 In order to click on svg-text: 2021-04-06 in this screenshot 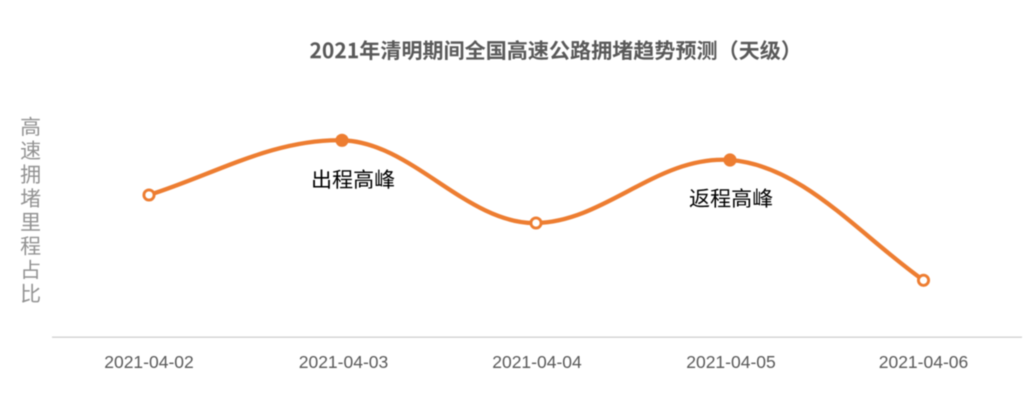, I will do `click(924, 362)`.